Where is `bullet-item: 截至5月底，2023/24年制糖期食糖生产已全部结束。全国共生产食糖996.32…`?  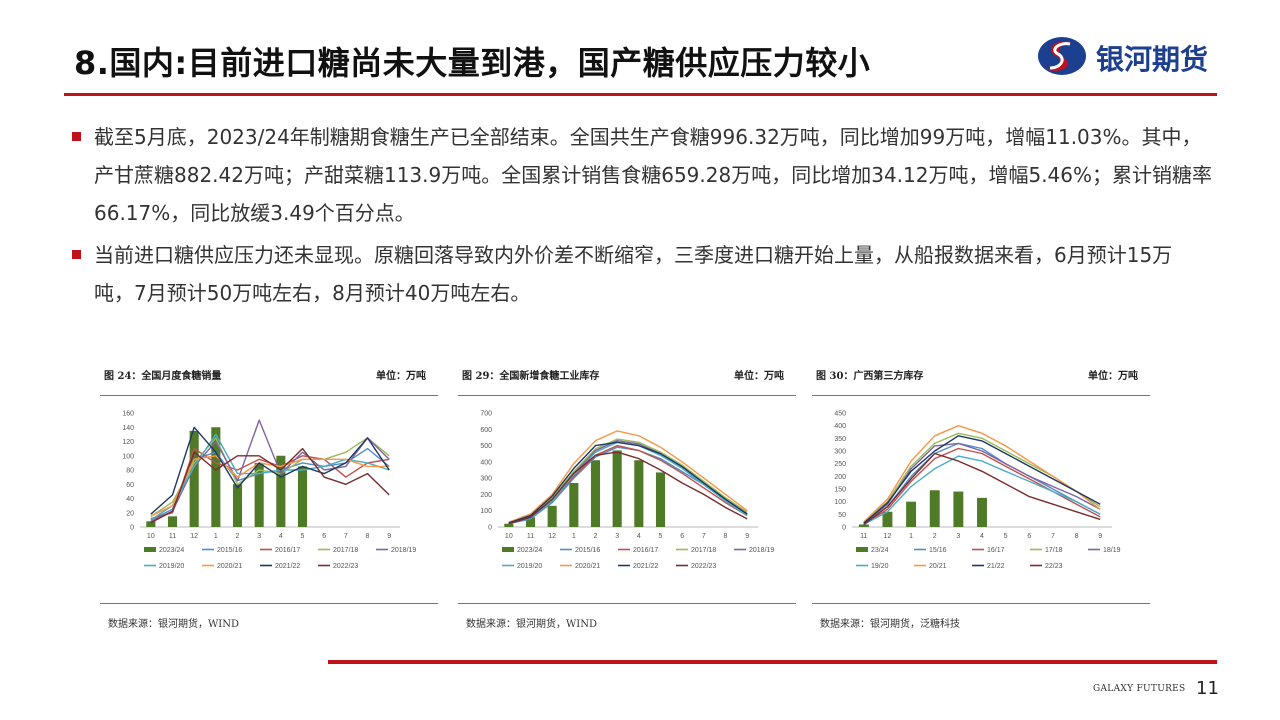 bullet-item: 截至5月底，2023/24年制糖期食糖生产已全部结束。全国共生产食糖996.32… is located at coordinates (642, 175).